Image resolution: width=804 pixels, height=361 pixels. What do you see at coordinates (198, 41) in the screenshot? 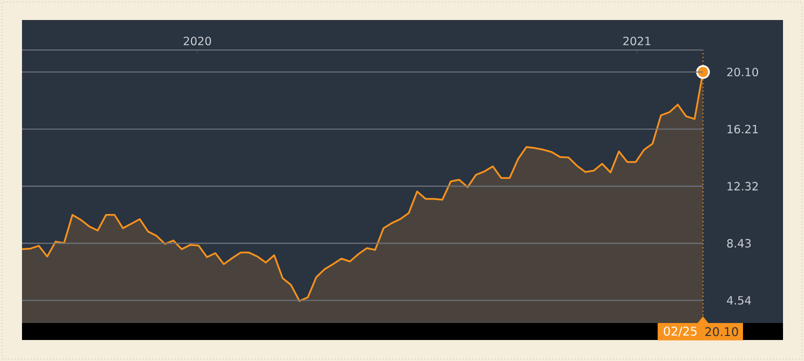
I see `x-tick-label: 2020` at bounding box center [198, 41].